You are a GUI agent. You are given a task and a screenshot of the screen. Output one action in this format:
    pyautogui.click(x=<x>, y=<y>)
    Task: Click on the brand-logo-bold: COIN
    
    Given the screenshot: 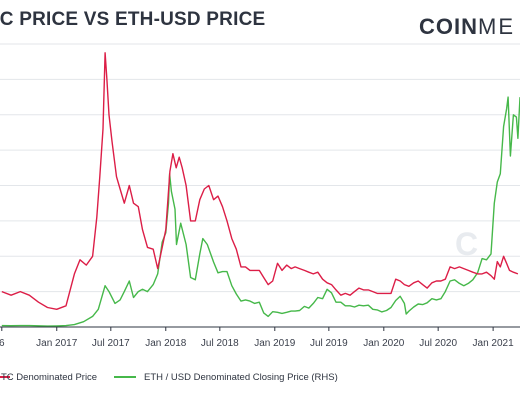 What is the action you would take?
    pyautogui.click(x=448, y=26)
    